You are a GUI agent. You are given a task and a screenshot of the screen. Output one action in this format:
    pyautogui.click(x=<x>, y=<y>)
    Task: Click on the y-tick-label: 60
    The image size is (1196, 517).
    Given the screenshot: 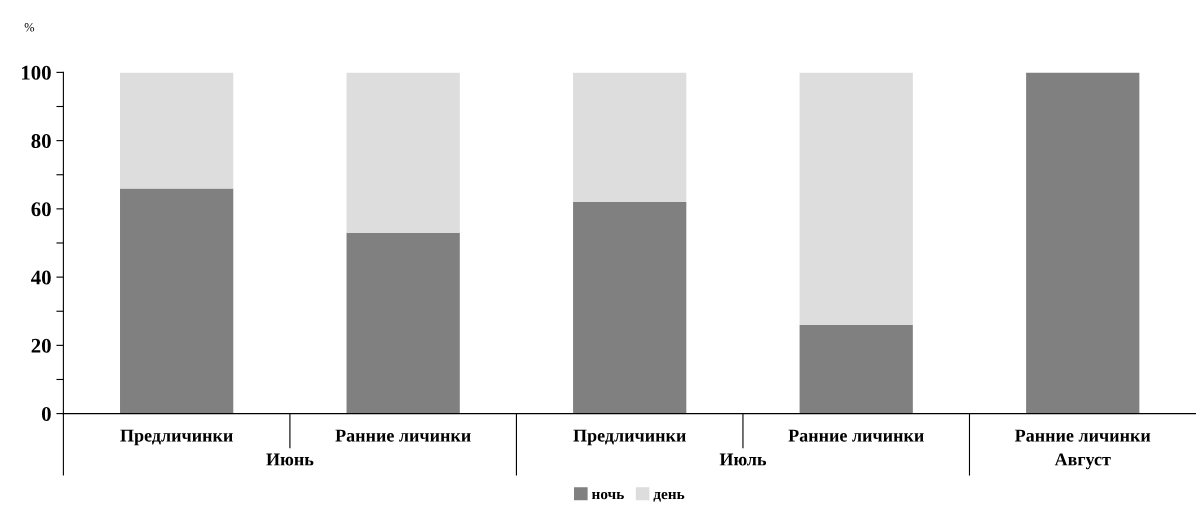 What is the action you would take?
    pyautogui.click(x=41, y=209)
    